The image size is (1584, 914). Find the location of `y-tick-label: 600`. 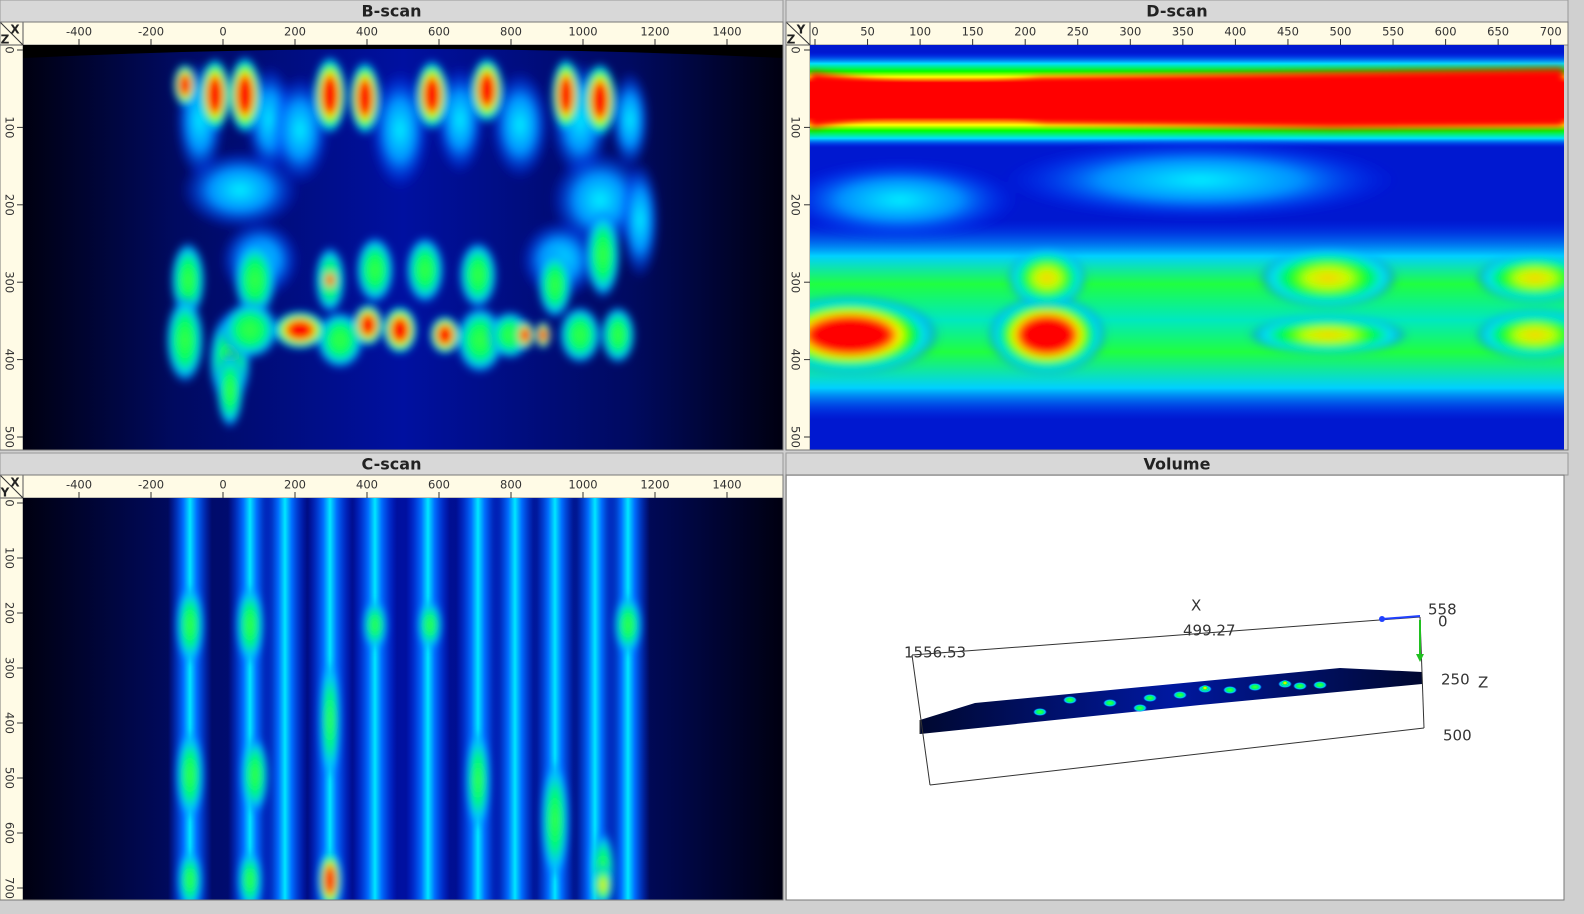

y-tick-label: 600 is located at coordinates (10, 833).